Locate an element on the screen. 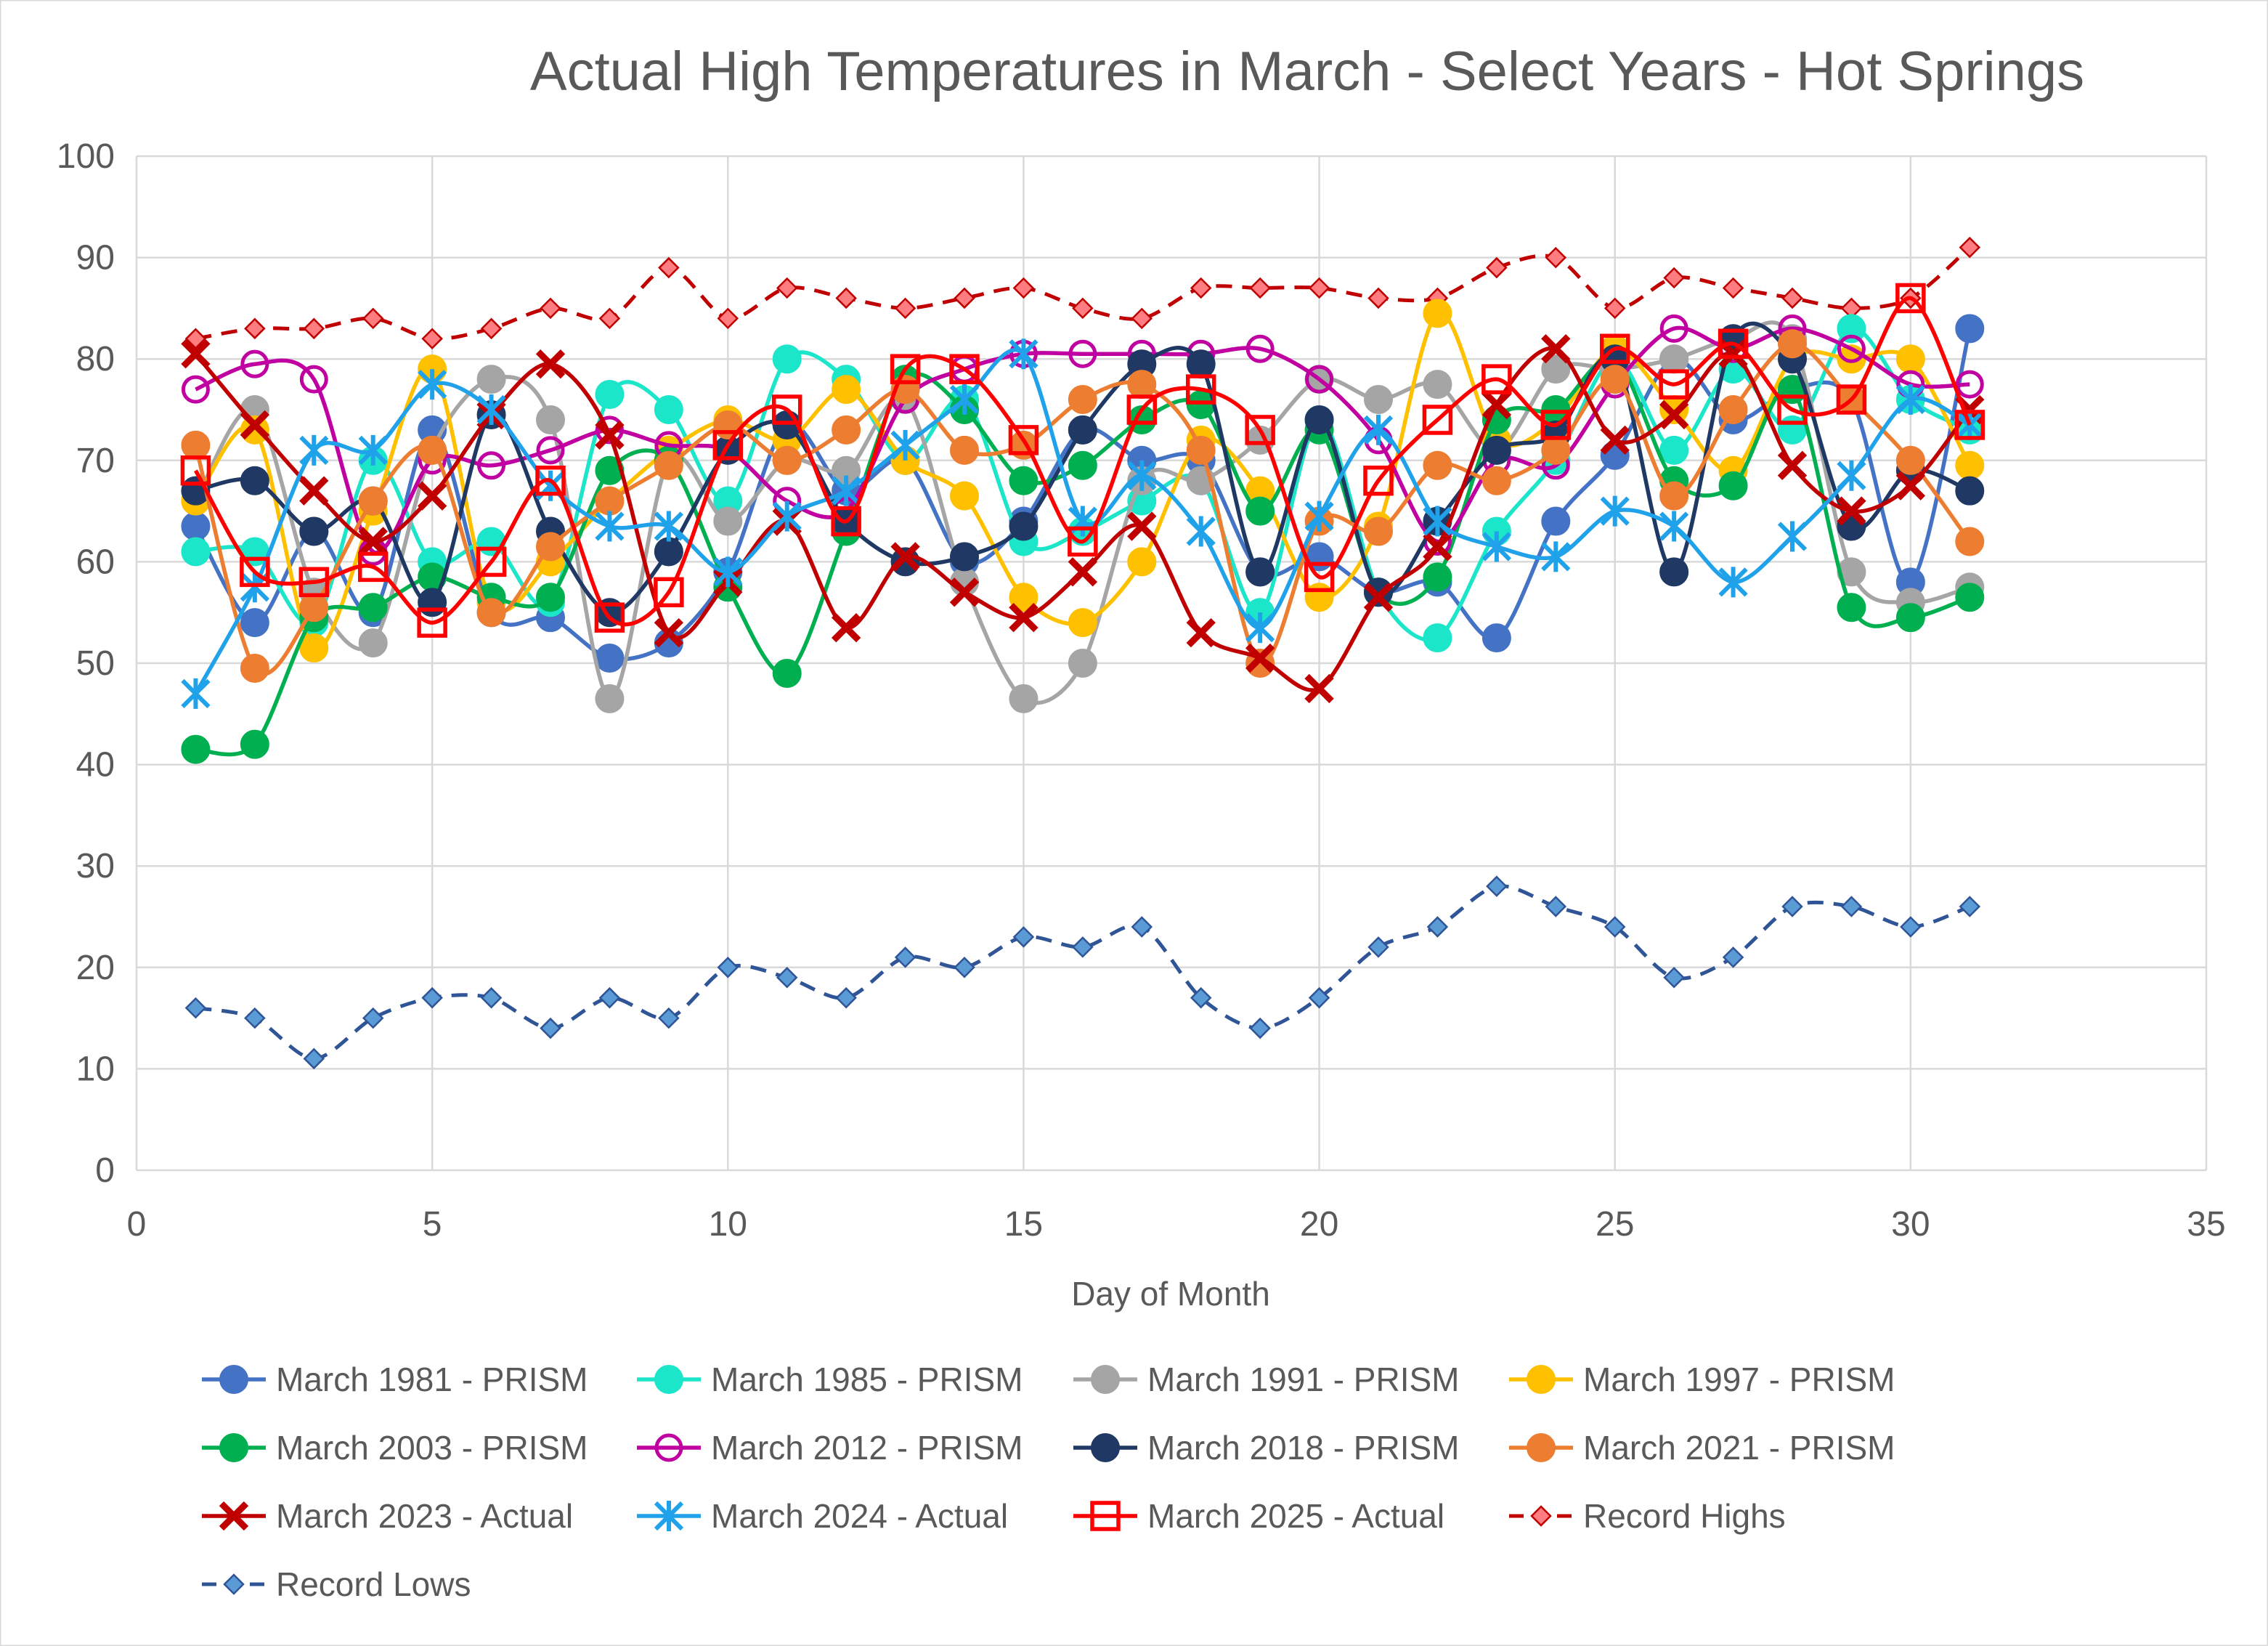 Image resolution: width=2268 pixels, height=1646 pixels. legend-item-march-2021-prism: March 2021 - PRISM is located at coordinates (1702, 1448).